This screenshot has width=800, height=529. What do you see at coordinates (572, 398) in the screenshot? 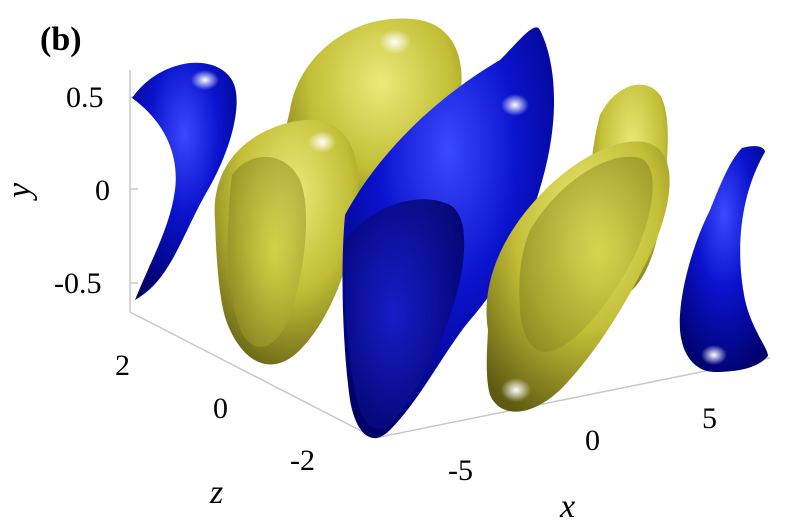
I see `x-axis-line` at bounding box center [572, 398].